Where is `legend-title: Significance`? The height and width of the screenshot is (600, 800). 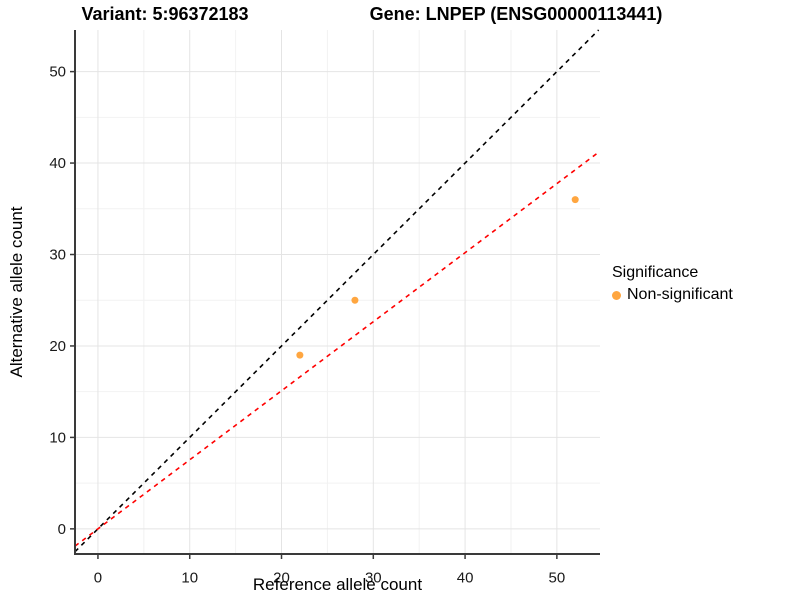 legend-title: Significance is located at coordinates (655, 272).